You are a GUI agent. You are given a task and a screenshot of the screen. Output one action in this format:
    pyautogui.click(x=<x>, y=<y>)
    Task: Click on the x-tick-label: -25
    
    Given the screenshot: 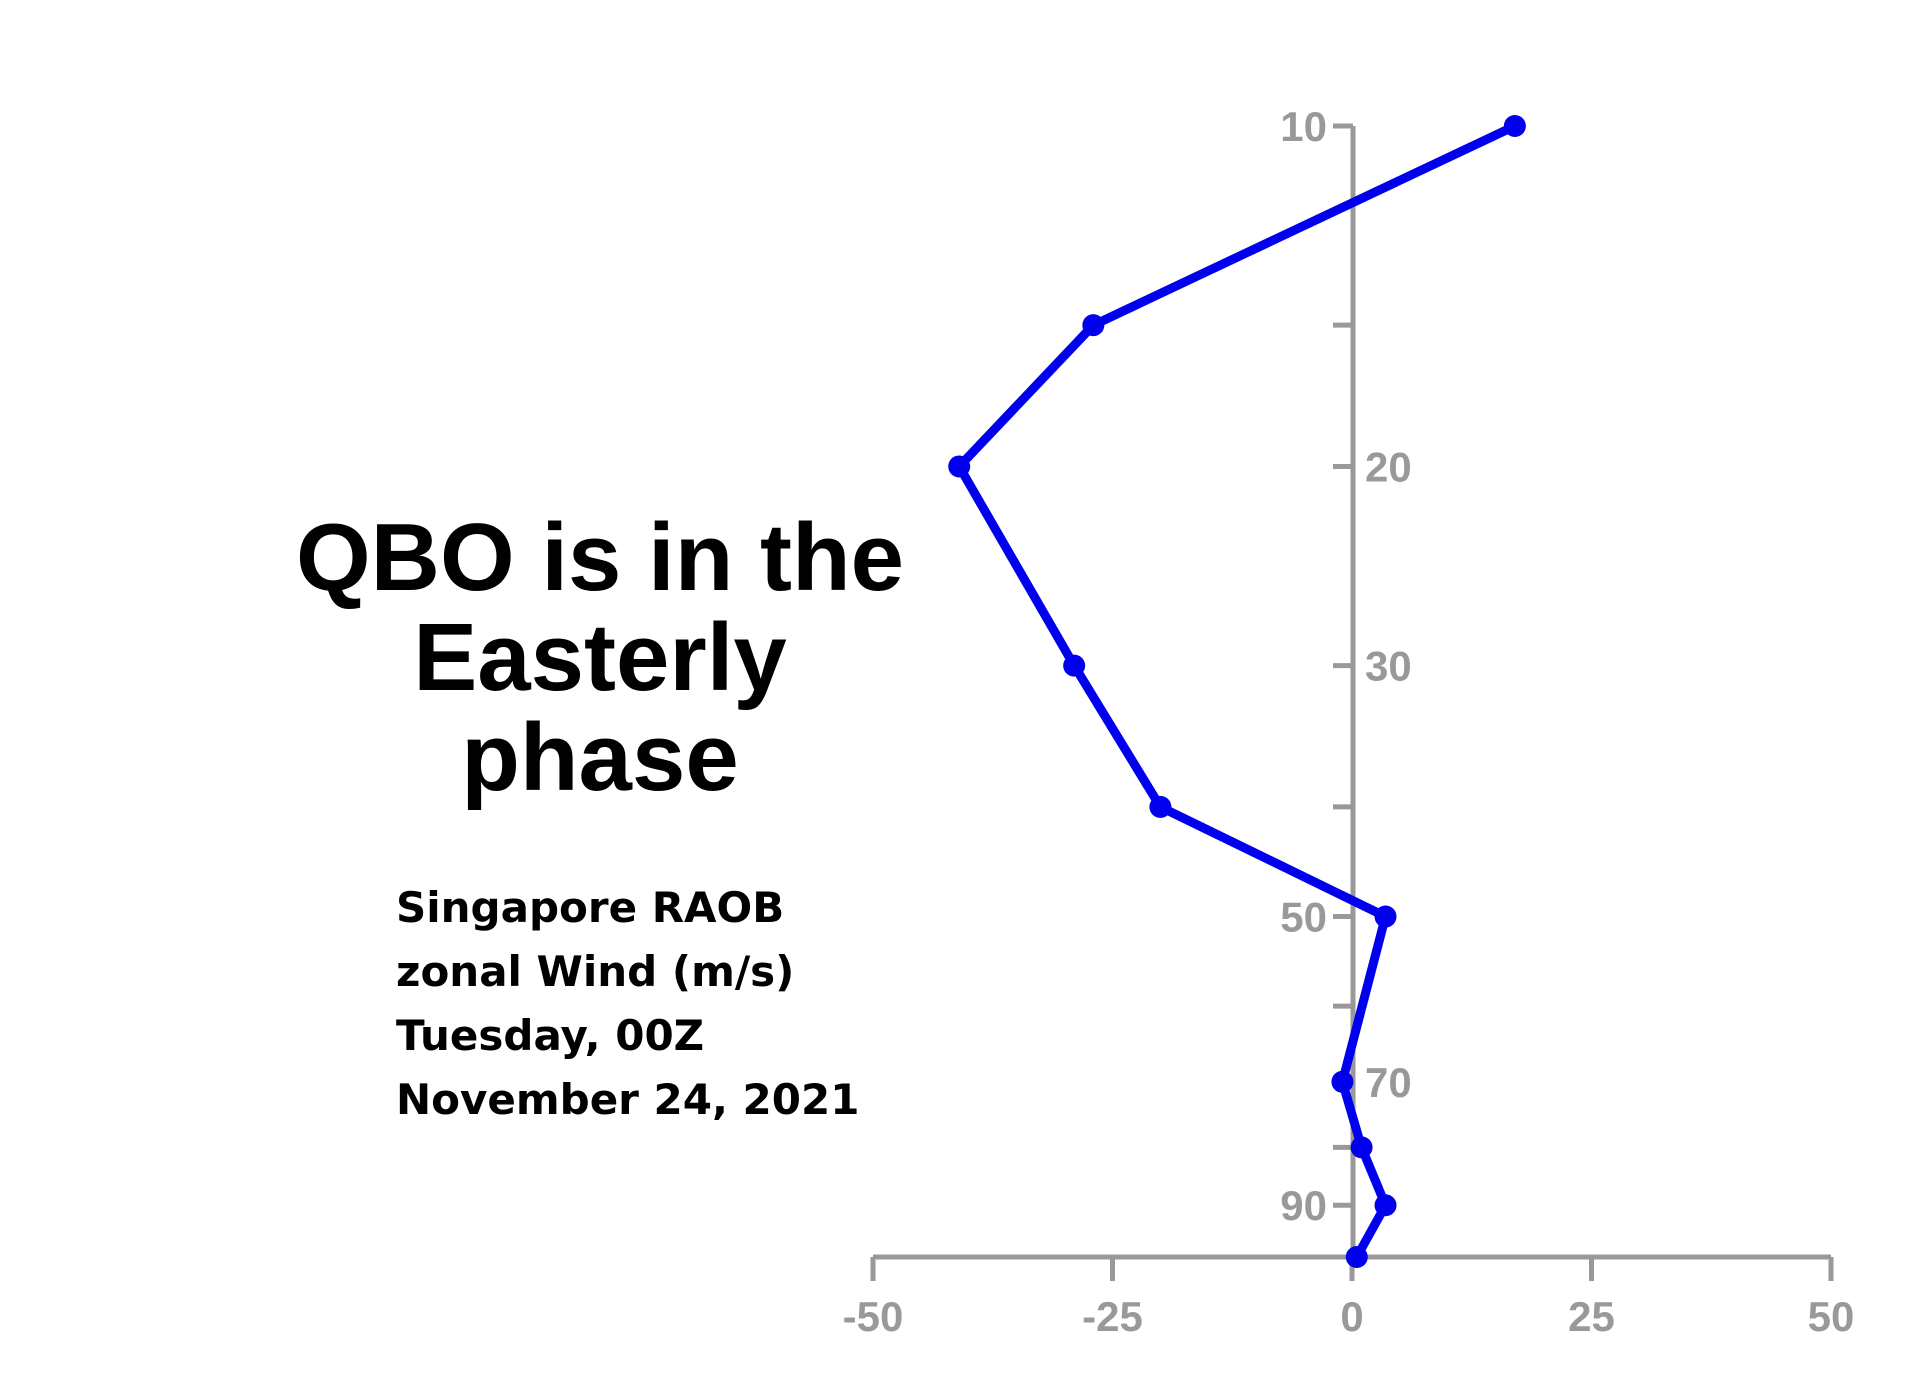 What is the action you would take?
    pyautogui.click(x=1112, y=1316)
    